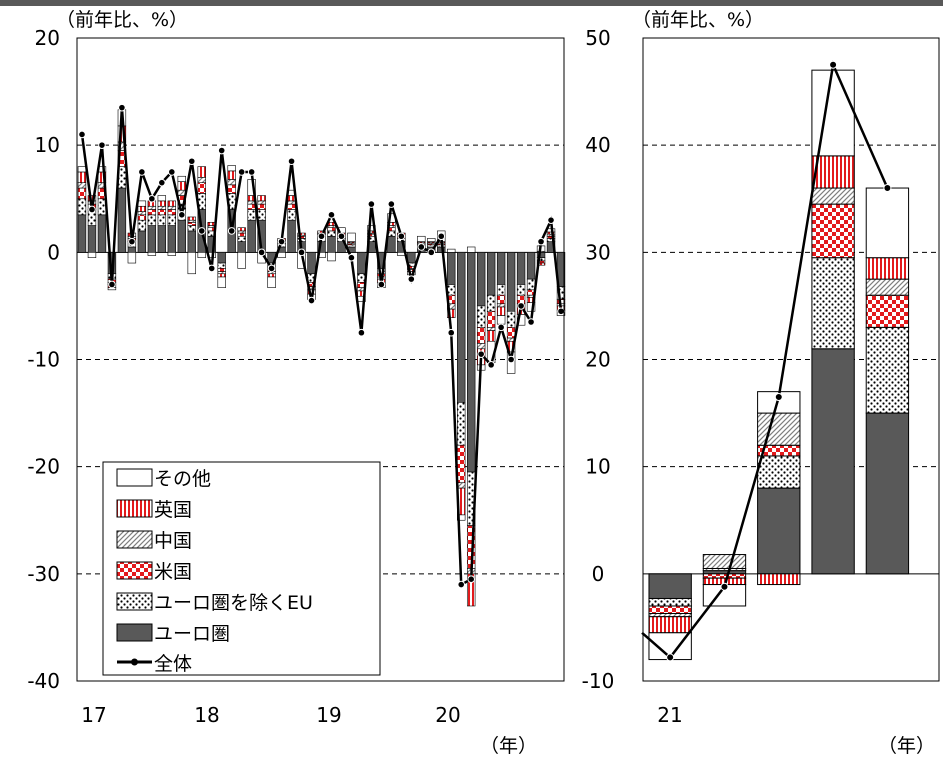 This screenshot has height=758, width=943. I want to click on right-y-tick-label: 10, so click(597, 467).